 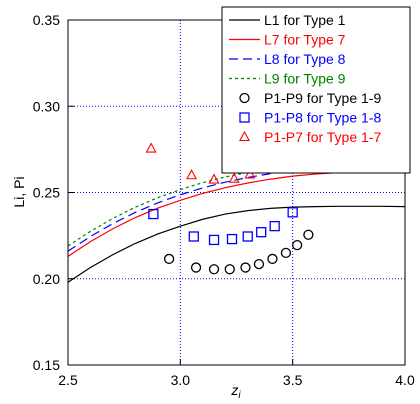 I want to click on legend-marker-circle, so click(x=244, y=98).